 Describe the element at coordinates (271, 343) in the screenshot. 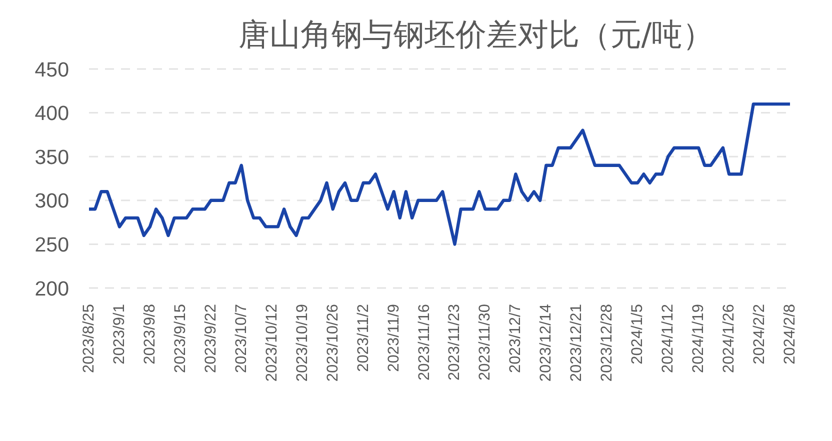

I see `x-tick-label: 2023/10/12` at that location.